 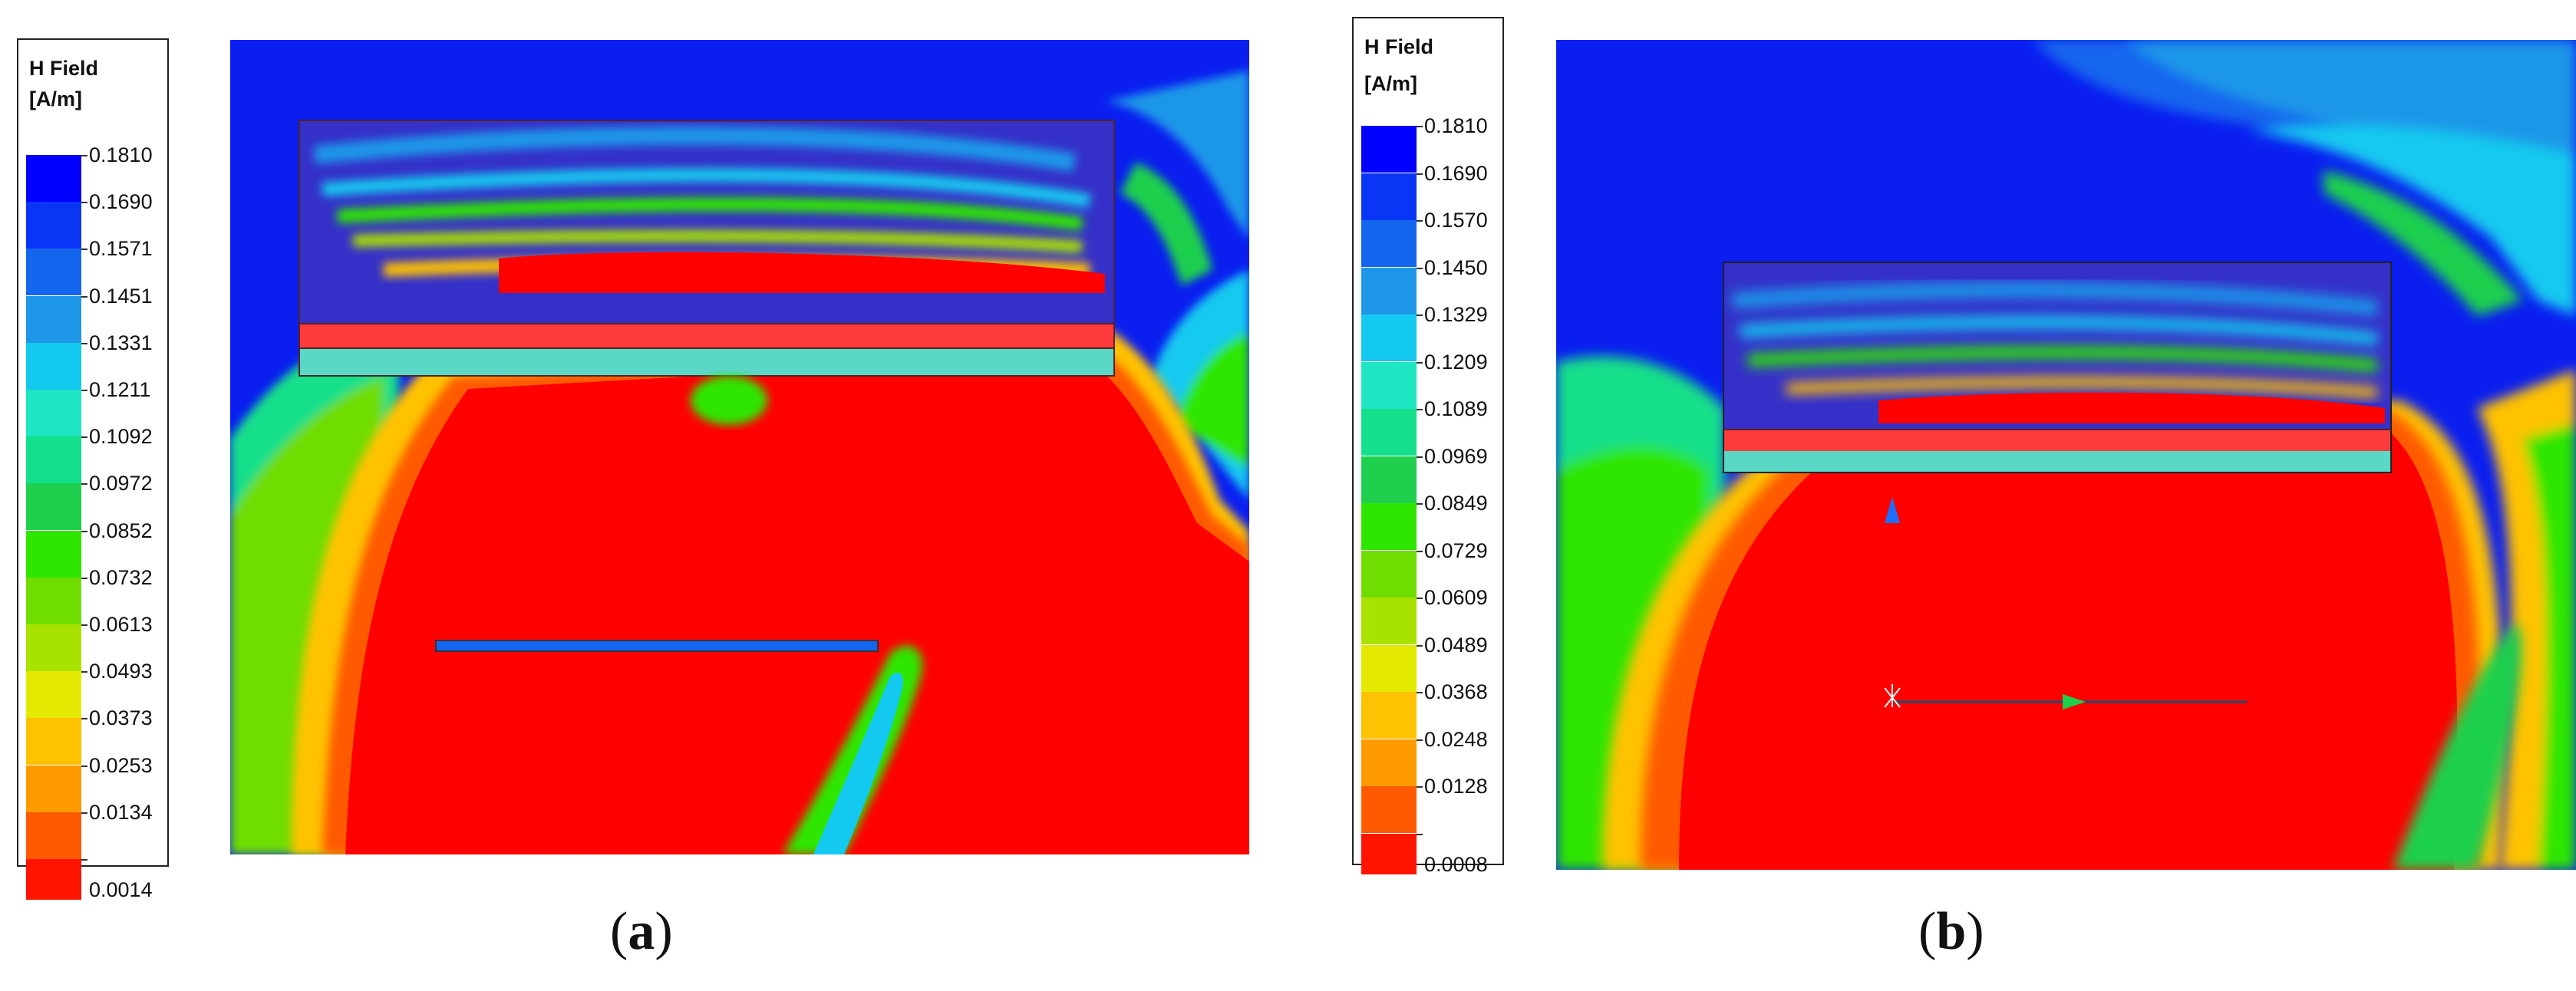 What do you see at coordinates (1456, 739) in the screenshot?
I see `legend-value: 0.0248` at bounding box center [1456, 739].